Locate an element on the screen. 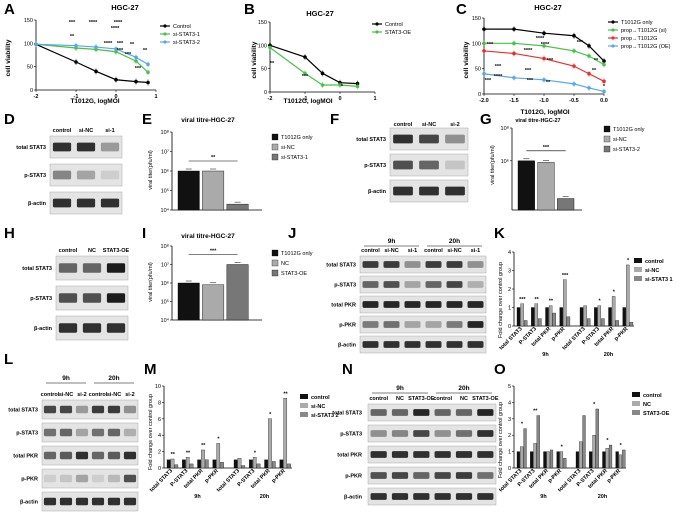  legend-label: T1012G only is located at coordinates (297, 138).